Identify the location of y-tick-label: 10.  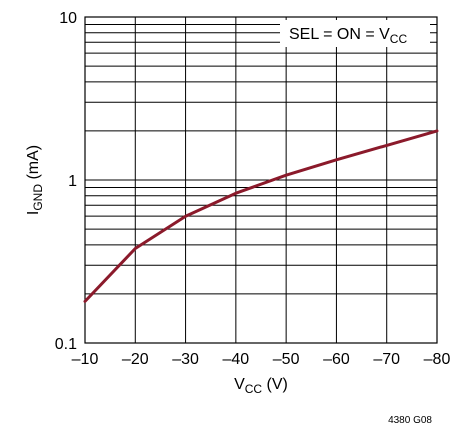
(68, 18).